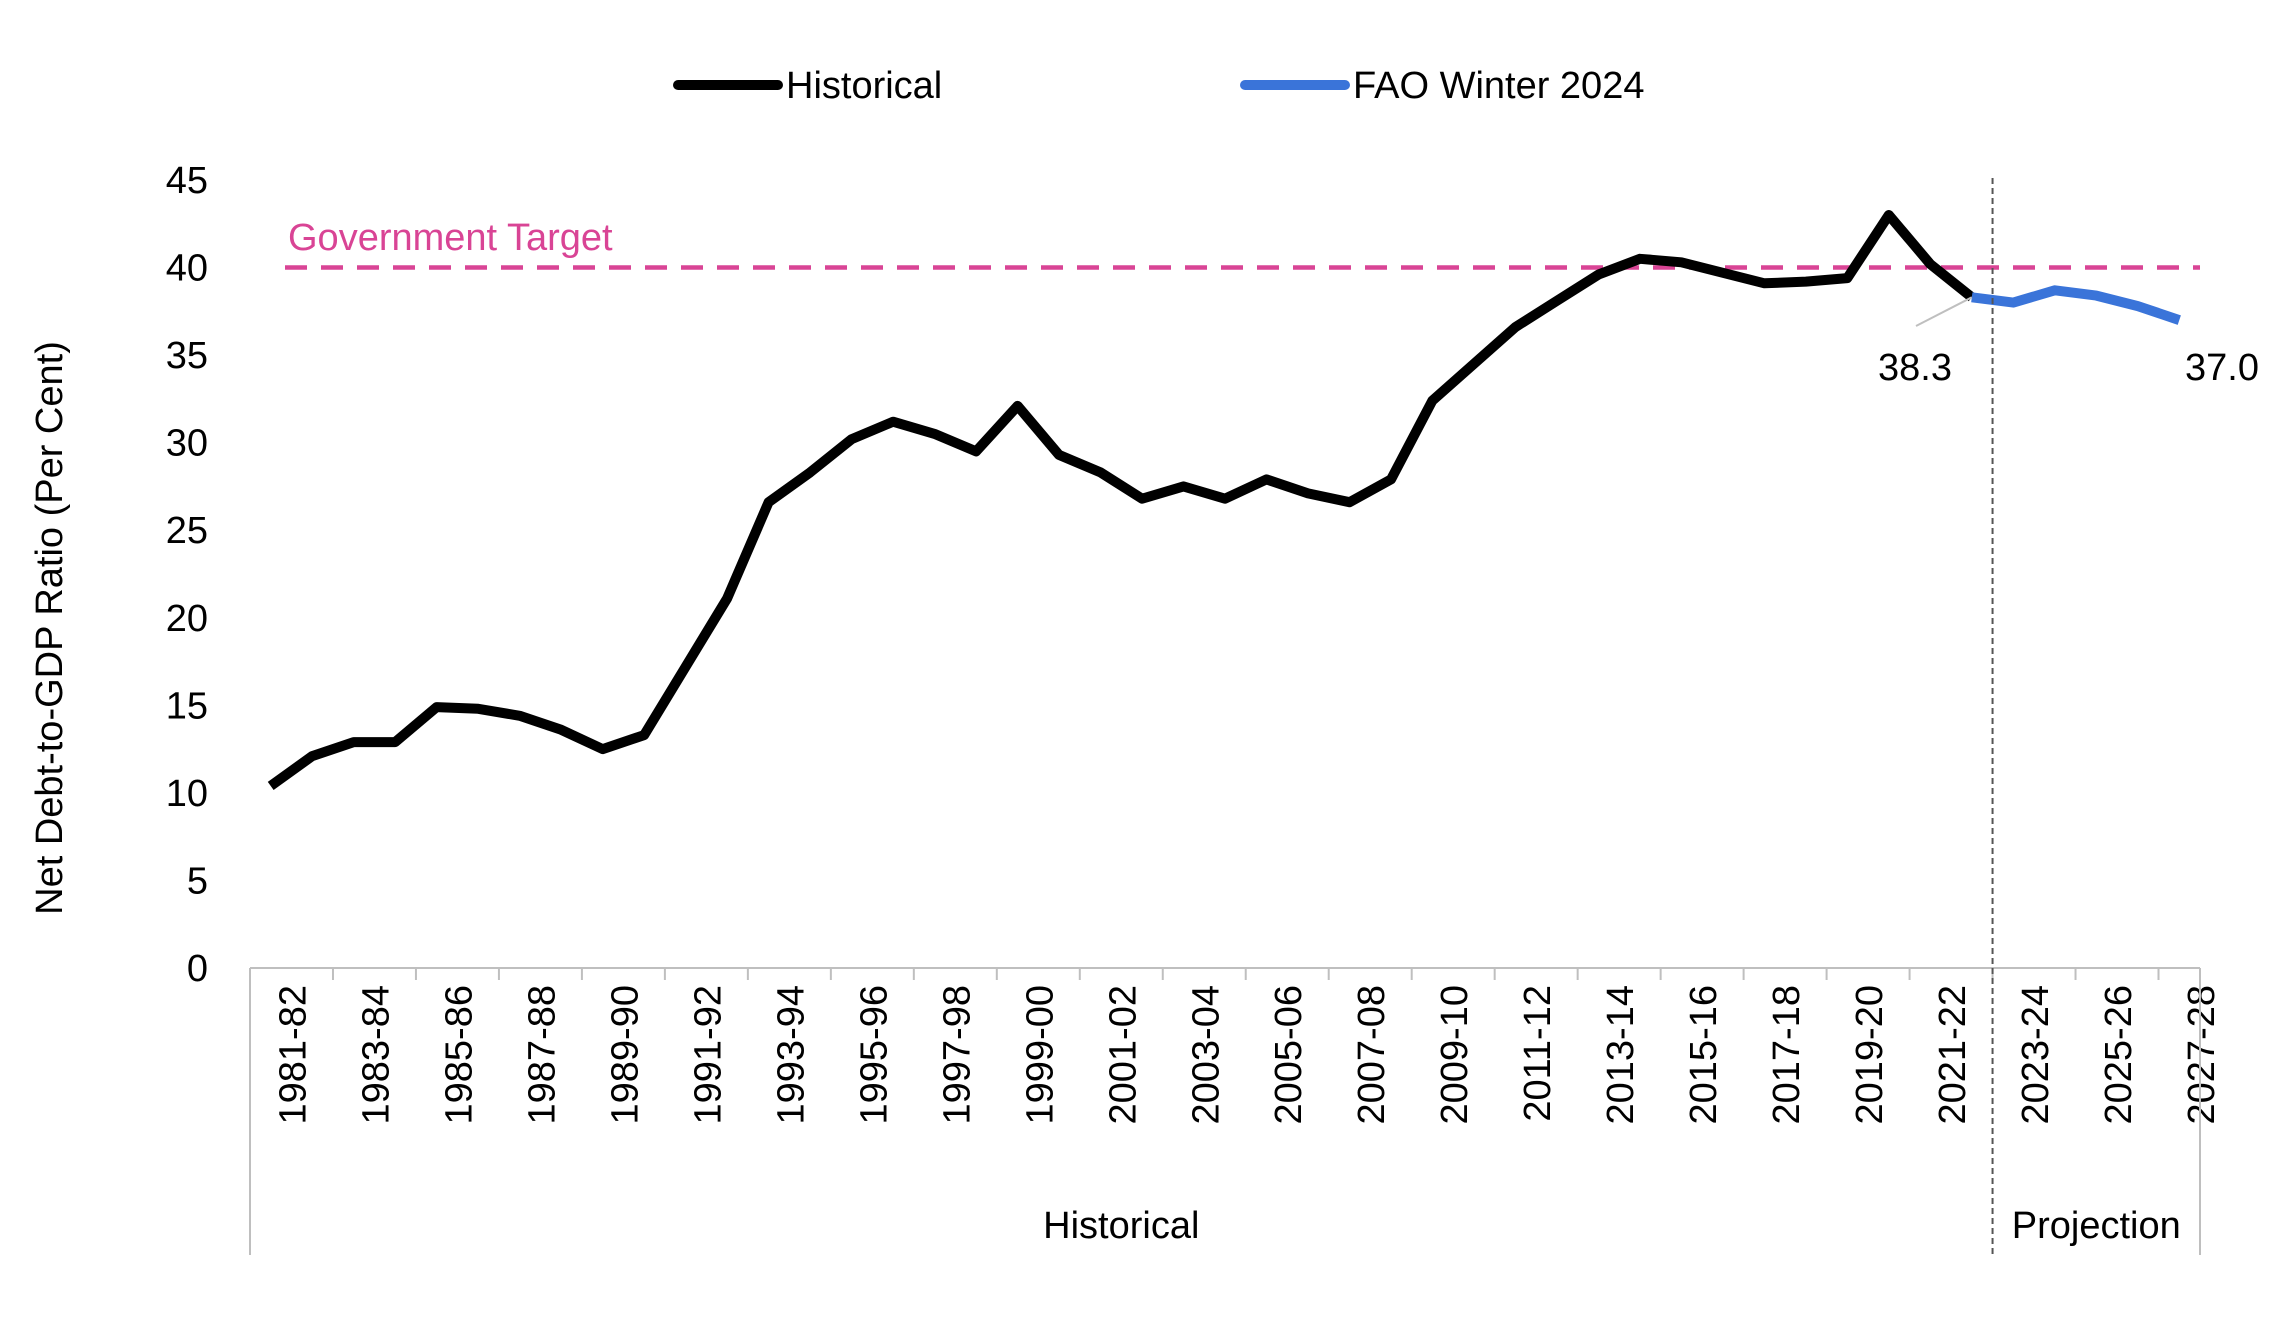 Image resolution: width=2292 pixels, height=1320 pixels. What do you see at coordinates (1123, 1054) in the screenshot?
I see `x-tick-label: 2001-02` at bounding box center [1123, 1054].